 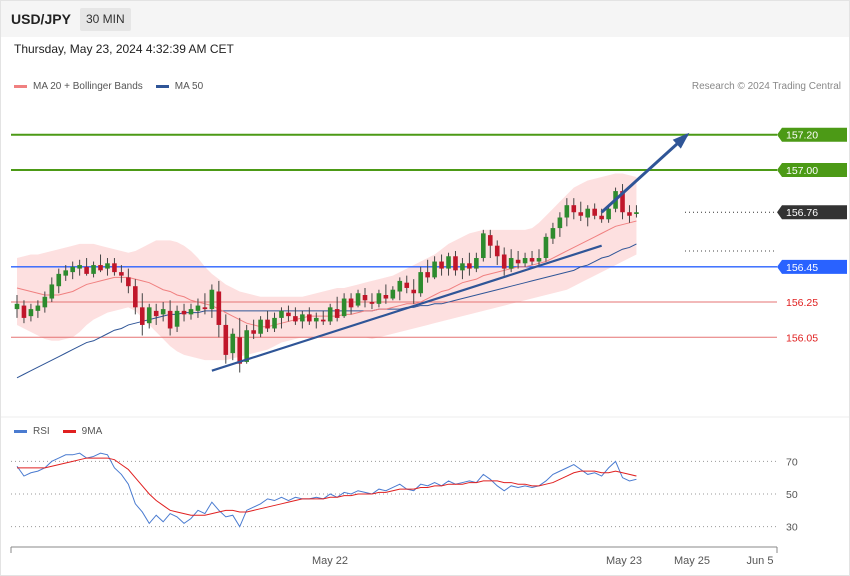 I want to click on rsi-series-9MA, so click(x=327, y=486).